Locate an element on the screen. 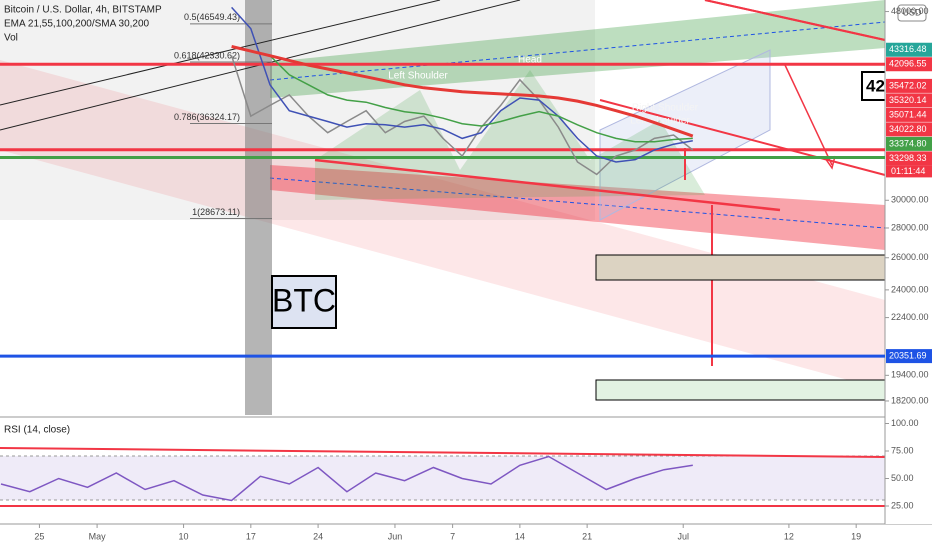 This screenshot has width=932, height=550. x-tick-label: Jul is located at coordinates (683, 536).